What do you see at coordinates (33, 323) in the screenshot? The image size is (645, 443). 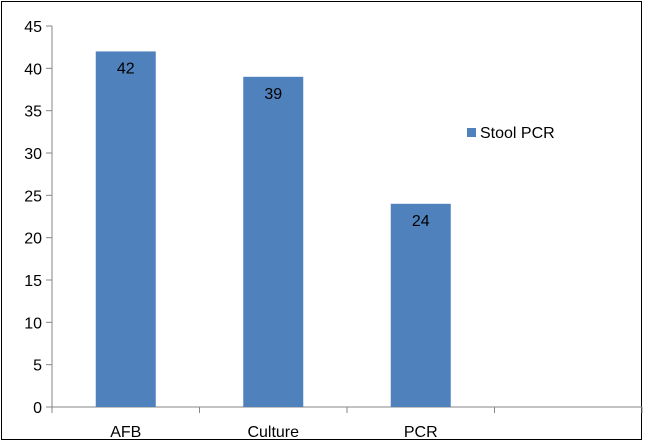 I see `y-tick-label: 10` at bounding box center [33, 323].